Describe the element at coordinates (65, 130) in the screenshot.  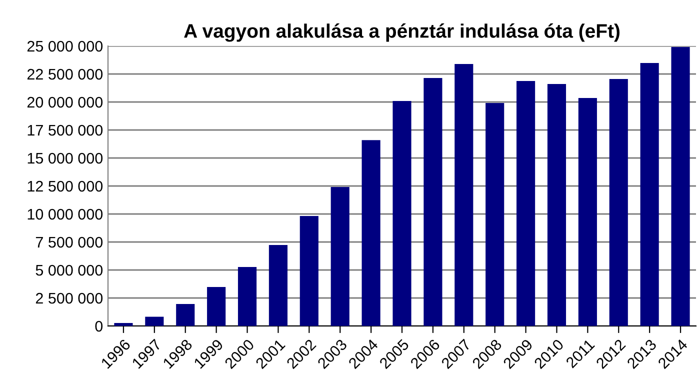
I see `y-tick-label: 17 500 000` at that location.